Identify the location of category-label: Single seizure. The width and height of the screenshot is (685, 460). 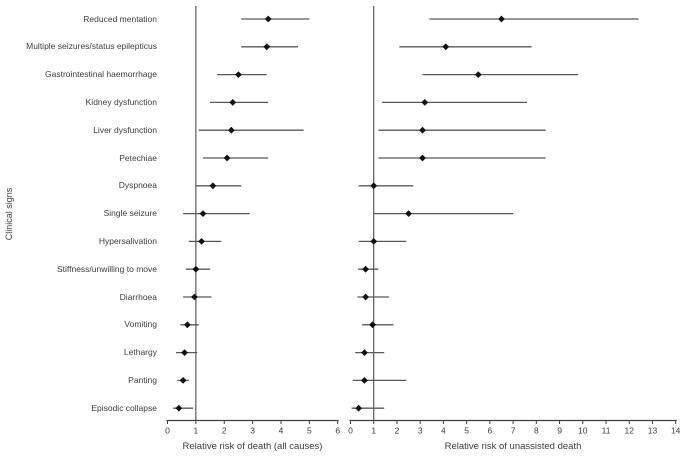
(130, 213).